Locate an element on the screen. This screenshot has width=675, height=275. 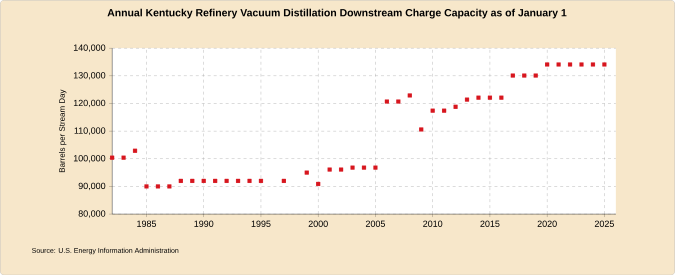
x-tick-label: 2005 is located at coordinates (376, 223).